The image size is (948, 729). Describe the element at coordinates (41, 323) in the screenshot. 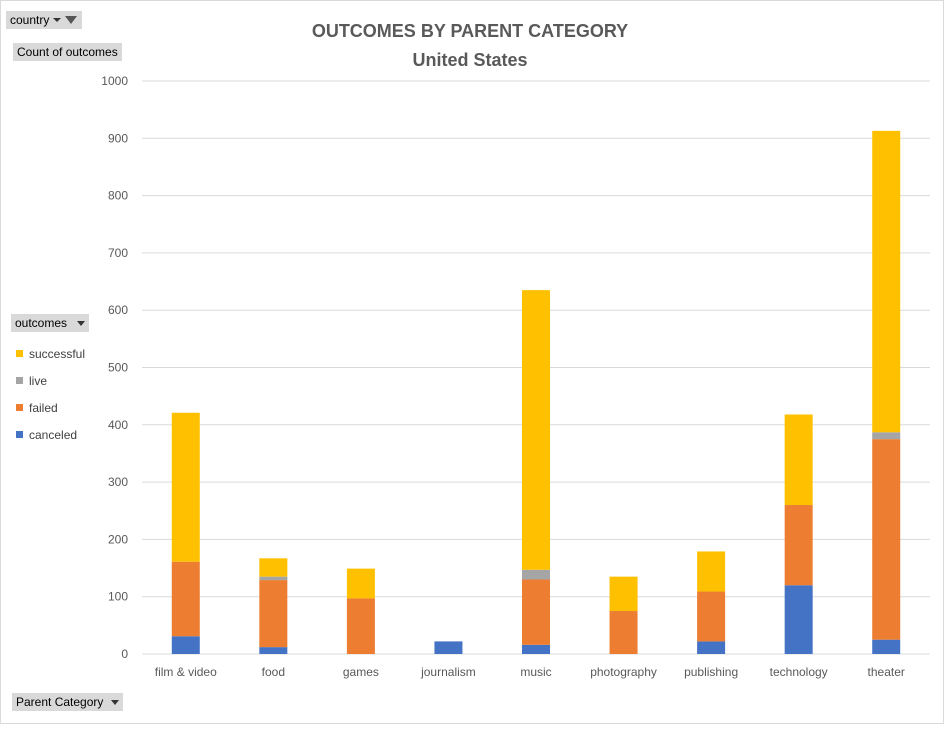

I see `outcomes-filter-label: outcomes` at that location.